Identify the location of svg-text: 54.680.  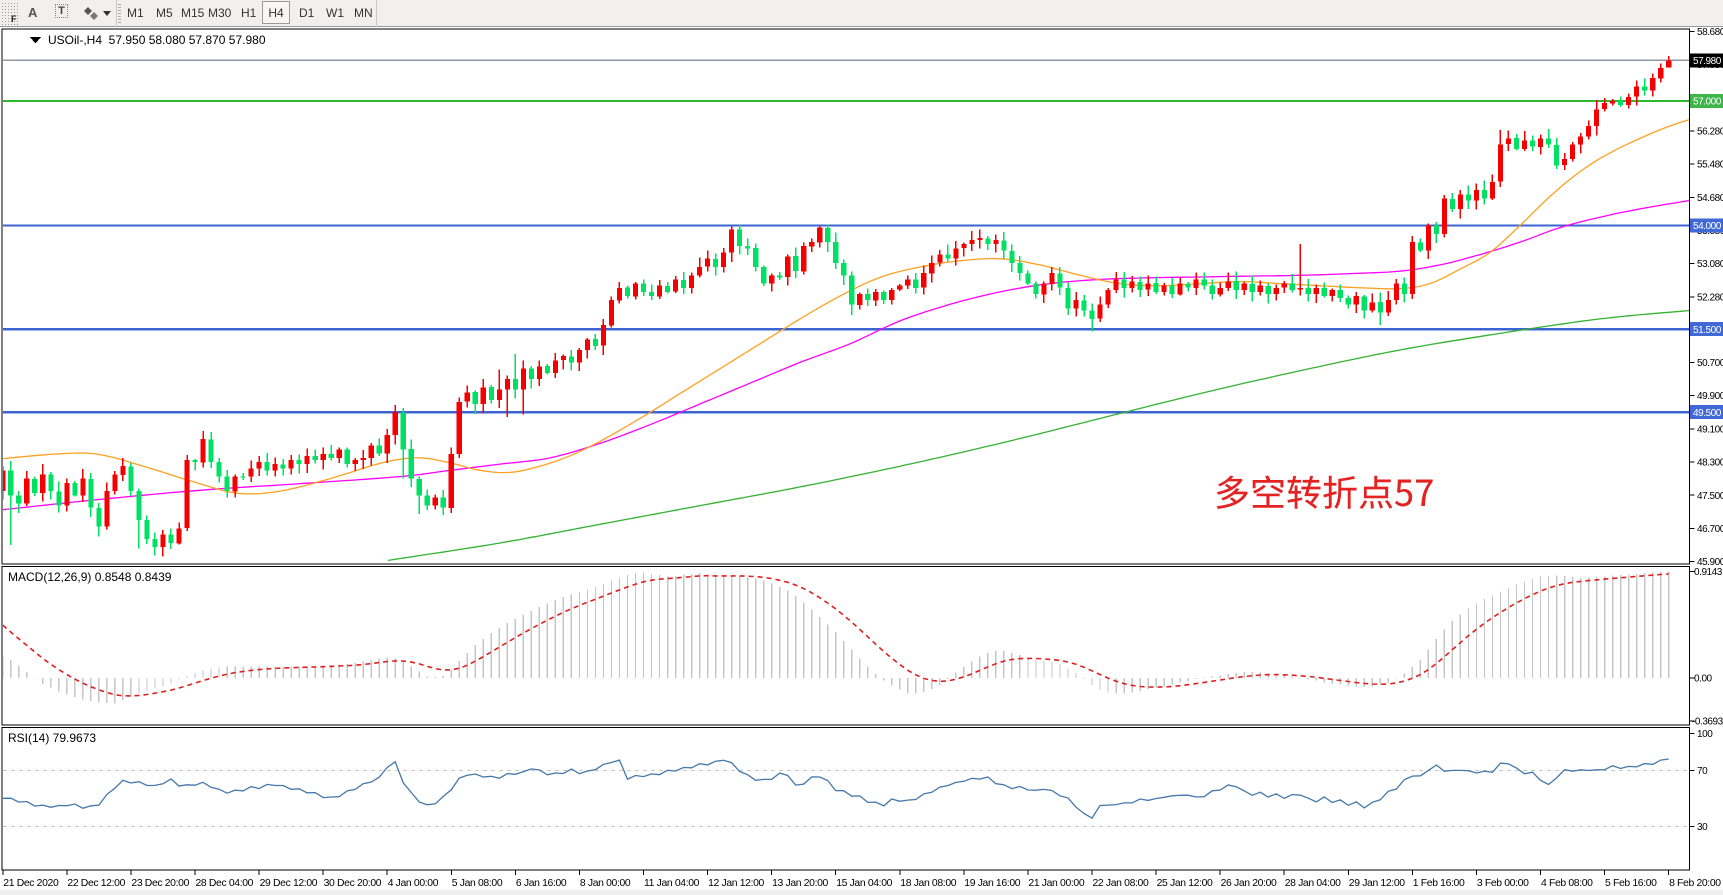
(1710, 198).